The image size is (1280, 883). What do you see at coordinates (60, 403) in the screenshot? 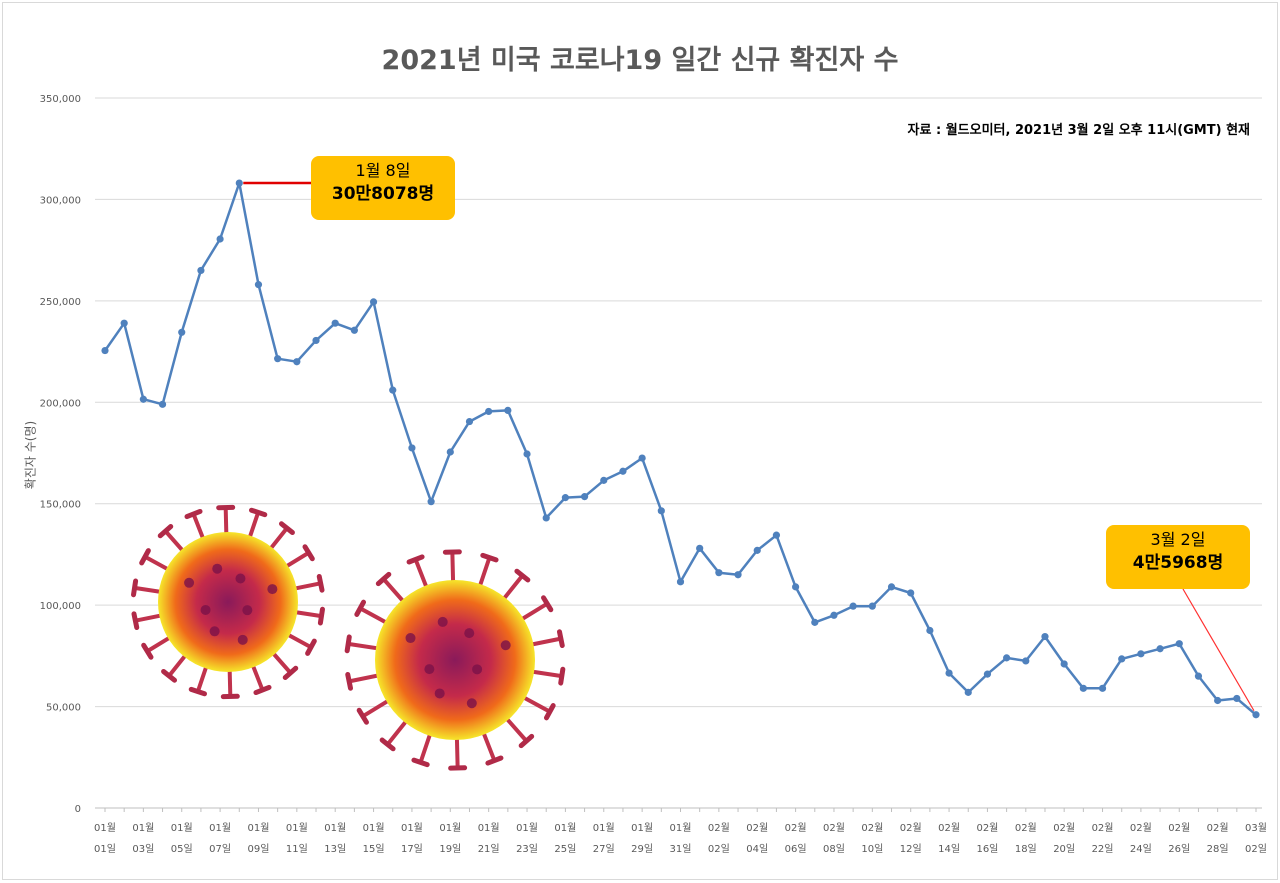
I see `y-tick-label: 200,000` at bounding box center [60, 403].